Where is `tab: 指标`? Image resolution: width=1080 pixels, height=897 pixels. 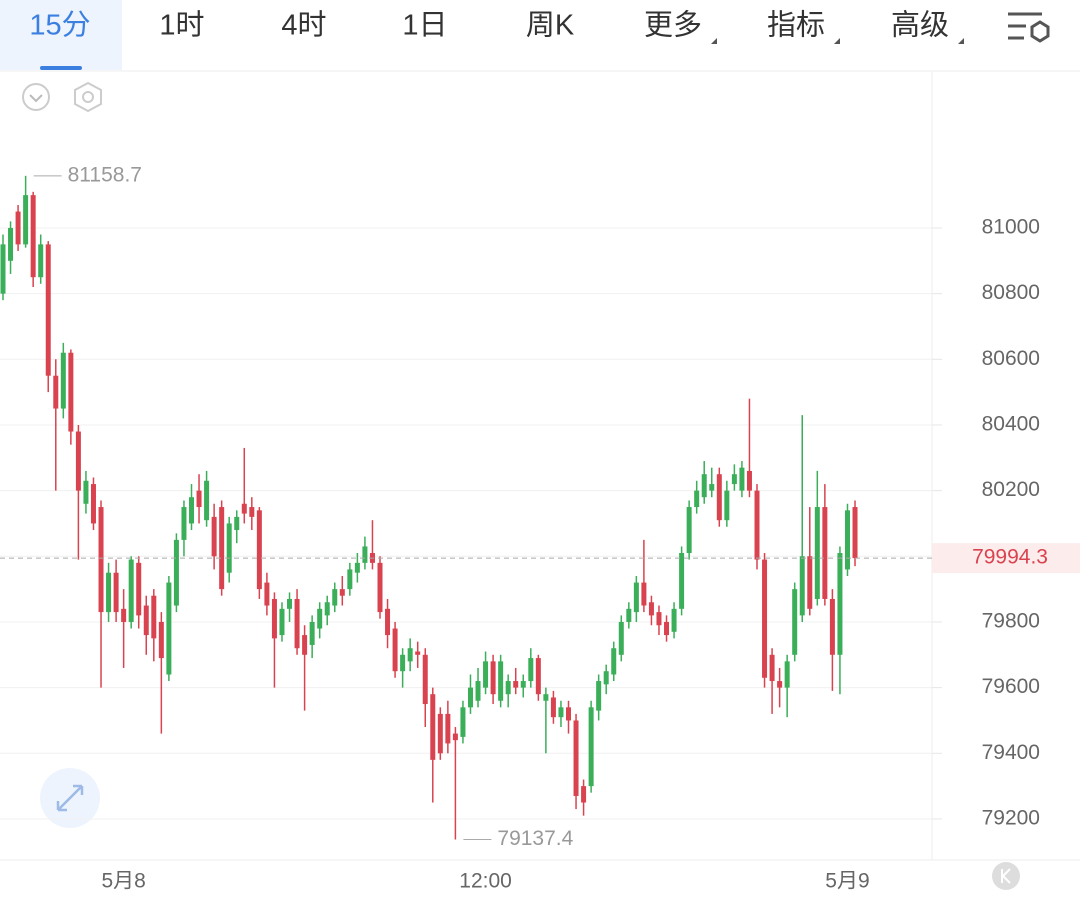
tab: 指标 is located at coordinates (796, 25).